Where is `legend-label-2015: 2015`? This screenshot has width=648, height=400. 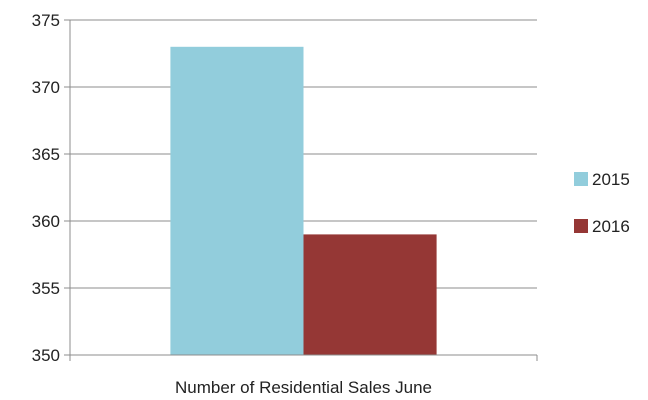
legend-label-2015: 2015 is located at coordinates (611, 179).